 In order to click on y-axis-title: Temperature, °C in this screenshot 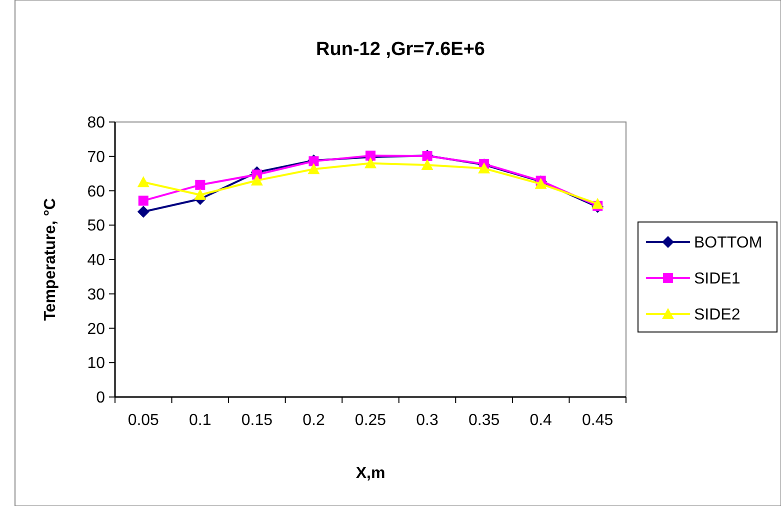, I will do `click(50, 259)`.